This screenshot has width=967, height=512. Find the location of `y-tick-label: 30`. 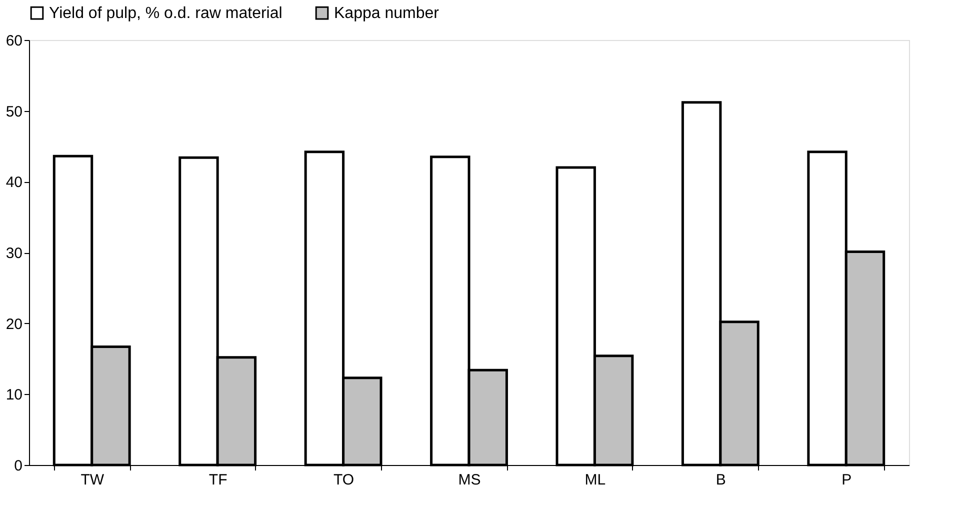

y-tick-label: 30 is located at coordinates (14, 253).